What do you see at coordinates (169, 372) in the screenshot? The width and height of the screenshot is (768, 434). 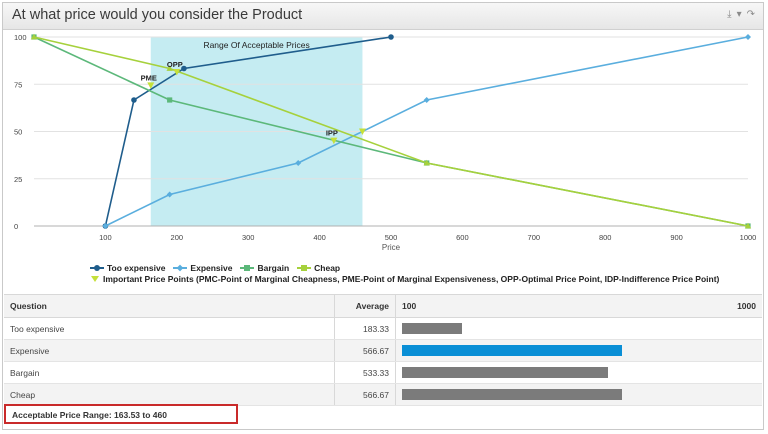 I see `question-cell: Bargain` at bounding box center [169, 372].